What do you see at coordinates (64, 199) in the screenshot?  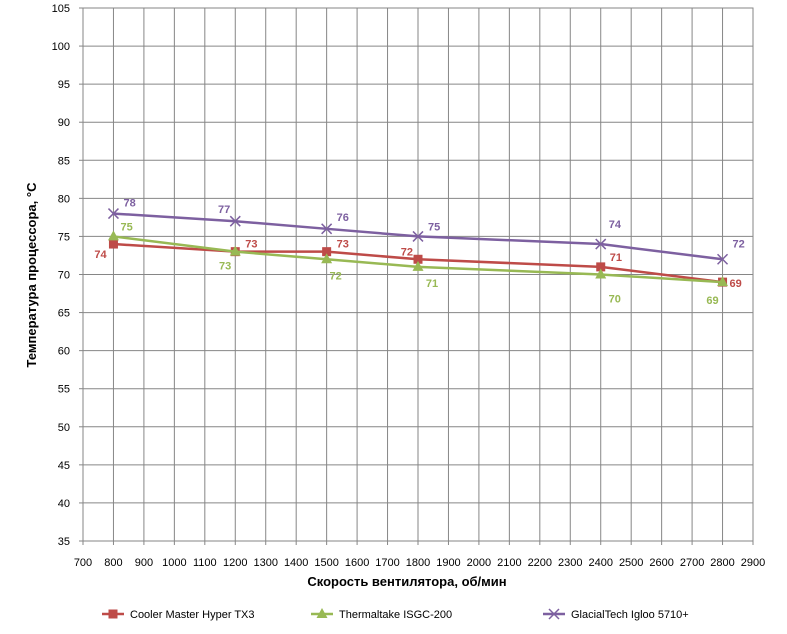 I see `y-tick-label: 80` at bounding box center [64, 199].